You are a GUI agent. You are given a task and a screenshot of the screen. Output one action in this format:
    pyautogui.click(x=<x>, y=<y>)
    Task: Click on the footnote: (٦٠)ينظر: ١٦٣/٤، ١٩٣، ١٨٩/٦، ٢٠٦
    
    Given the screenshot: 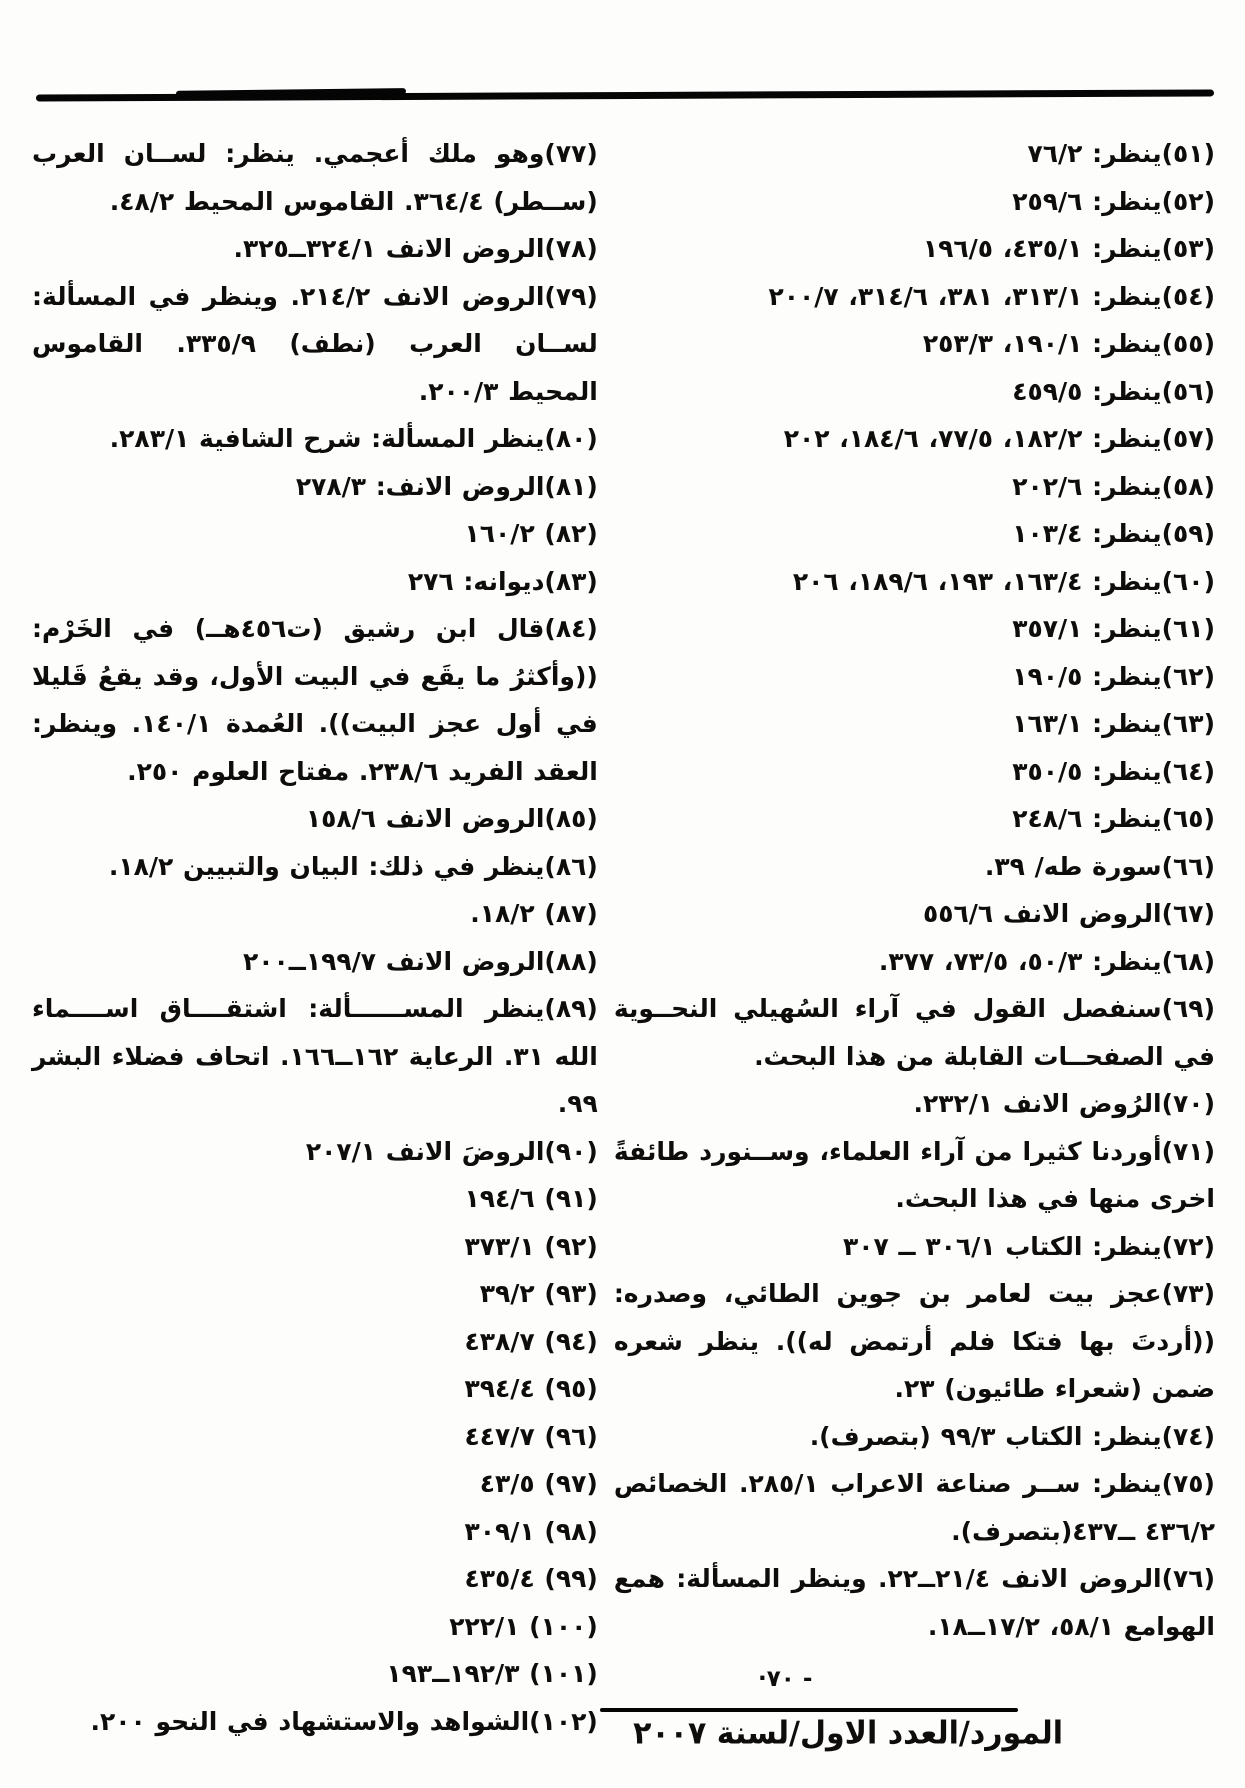 What is the action you would take?
    pyautogui.click(x=1003, y=581)
    